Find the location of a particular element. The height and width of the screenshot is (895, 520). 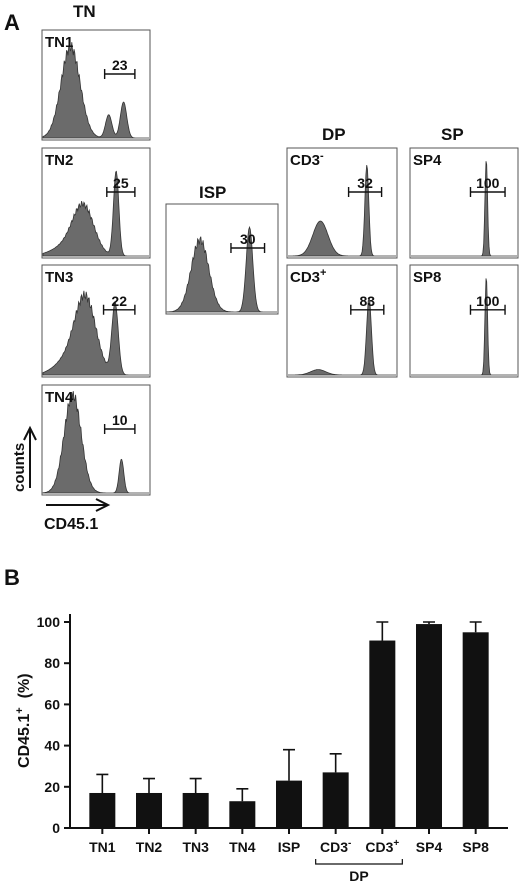

bar-sp8 is located at coordinates (475, 730).